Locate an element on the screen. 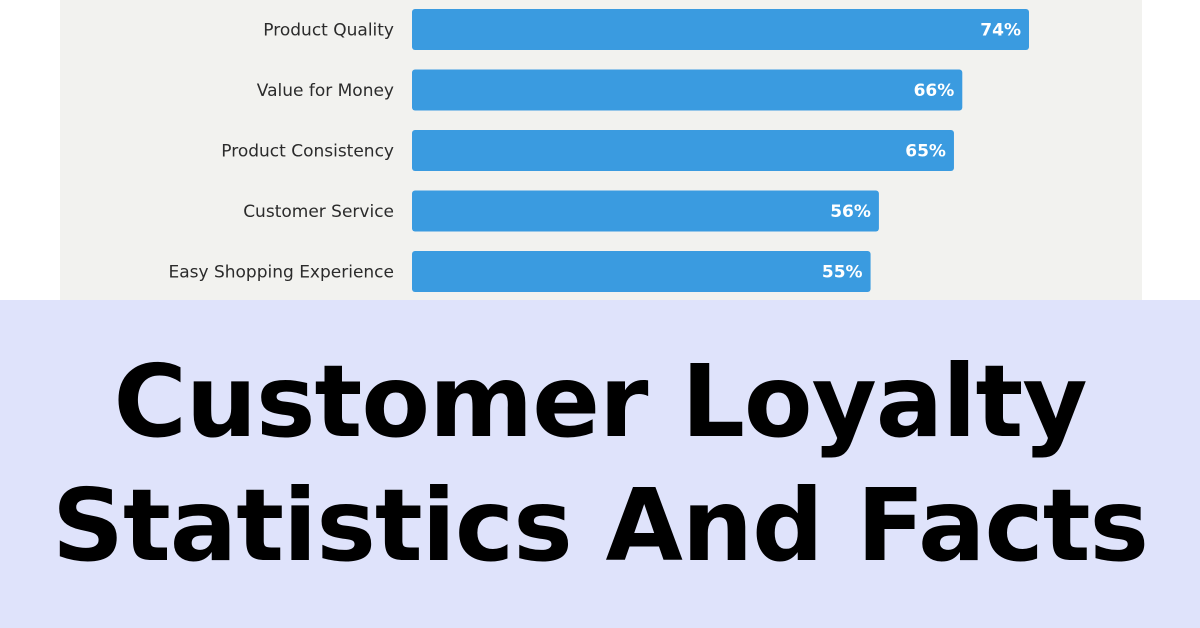 The image size is (1200, 628). value-label: 55% is located at coordinates (842, 273).